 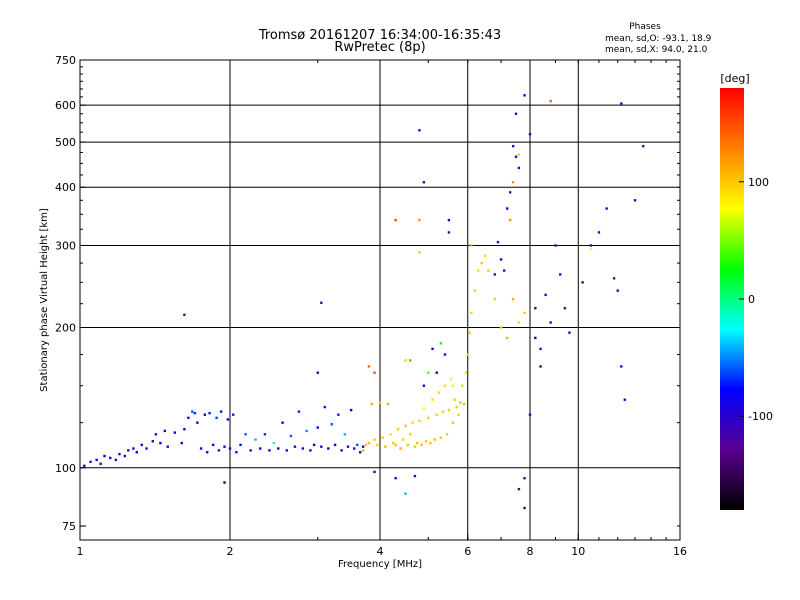 I want to click on y-tick-label: 750, so click(x=65, y=60).